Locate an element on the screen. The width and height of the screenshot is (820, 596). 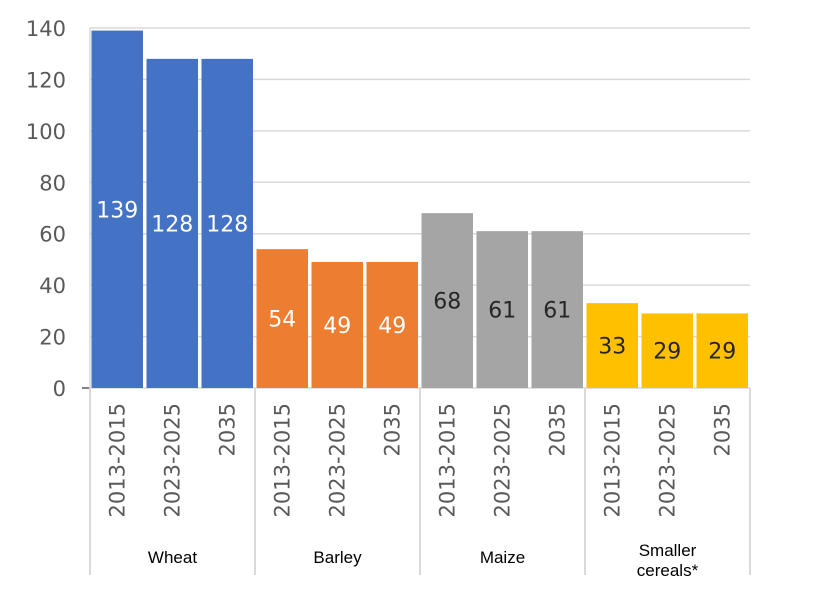
y-tick-label: 120 is located at coordinates (46, 80).